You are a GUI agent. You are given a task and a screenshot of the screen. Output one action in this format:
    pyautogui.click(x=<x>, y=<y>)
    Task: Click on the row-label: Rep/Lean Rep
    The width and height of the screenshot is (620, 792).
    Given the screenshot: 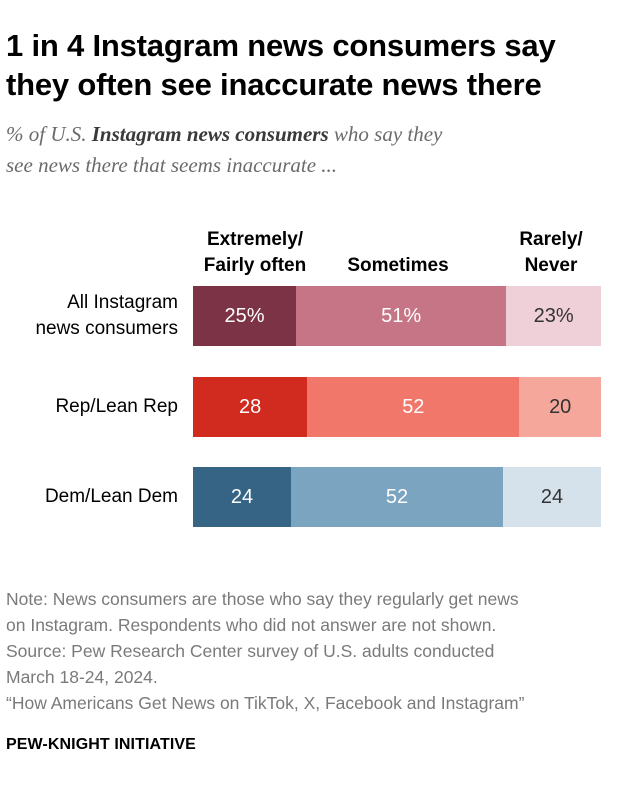 What is the action you would take?
    pyautogui.click(x=116, y=407)
    